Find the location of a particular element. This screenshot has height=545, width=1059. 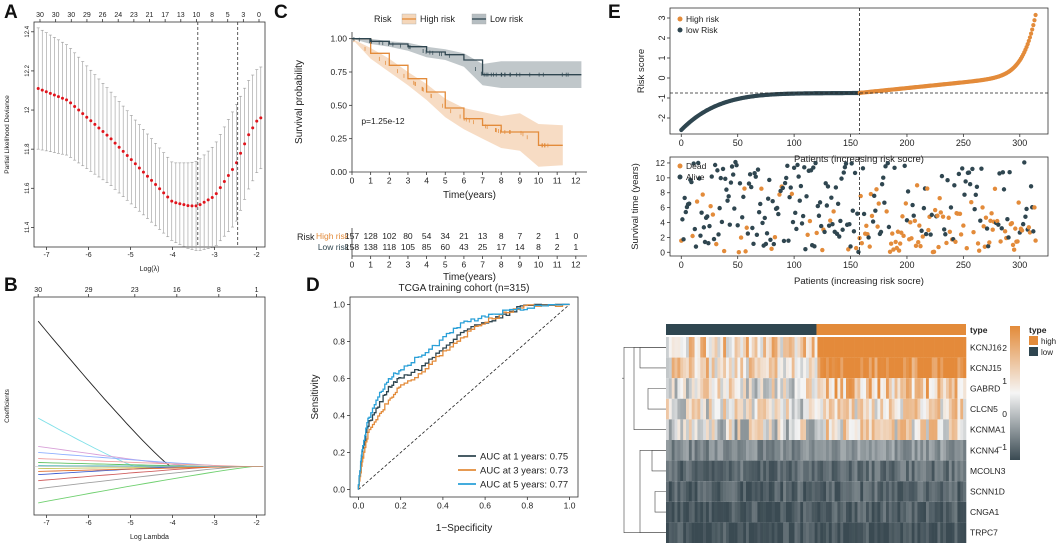

panel-e1-legend-dot-low is located at coordinates (680, 30).